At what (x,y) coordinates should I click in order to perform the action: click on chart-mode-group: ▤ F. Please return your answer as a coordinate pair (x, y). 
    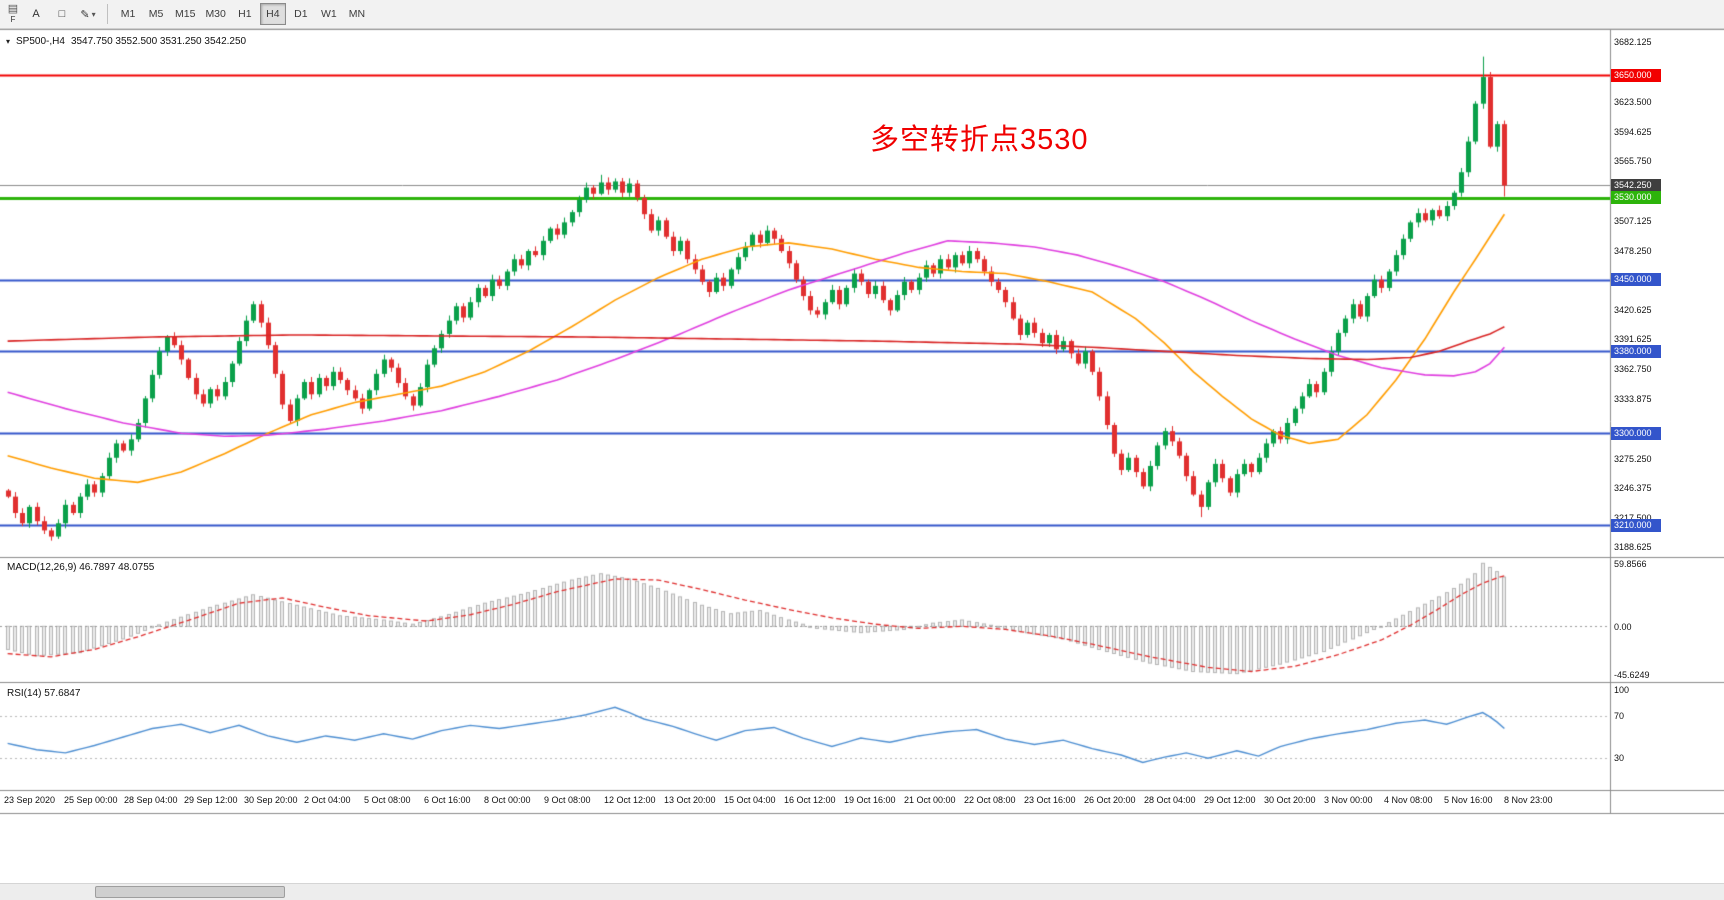
    Looking at the image, I should click on (13, 14).